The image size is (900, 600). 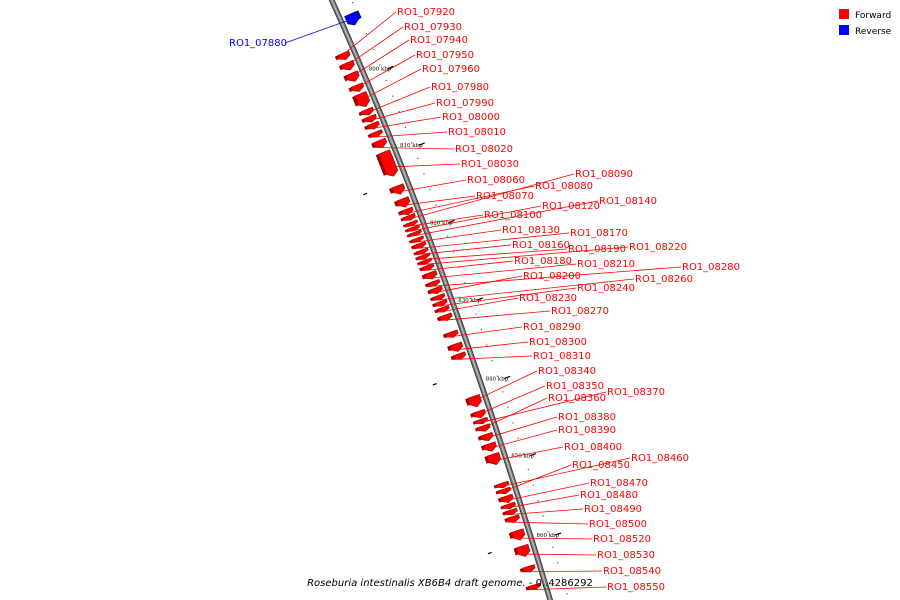 What do you see at coordinates (636, 392) in the screenshot?
I see `gene-label: RO1_08370` at bounding box center [636, 392].